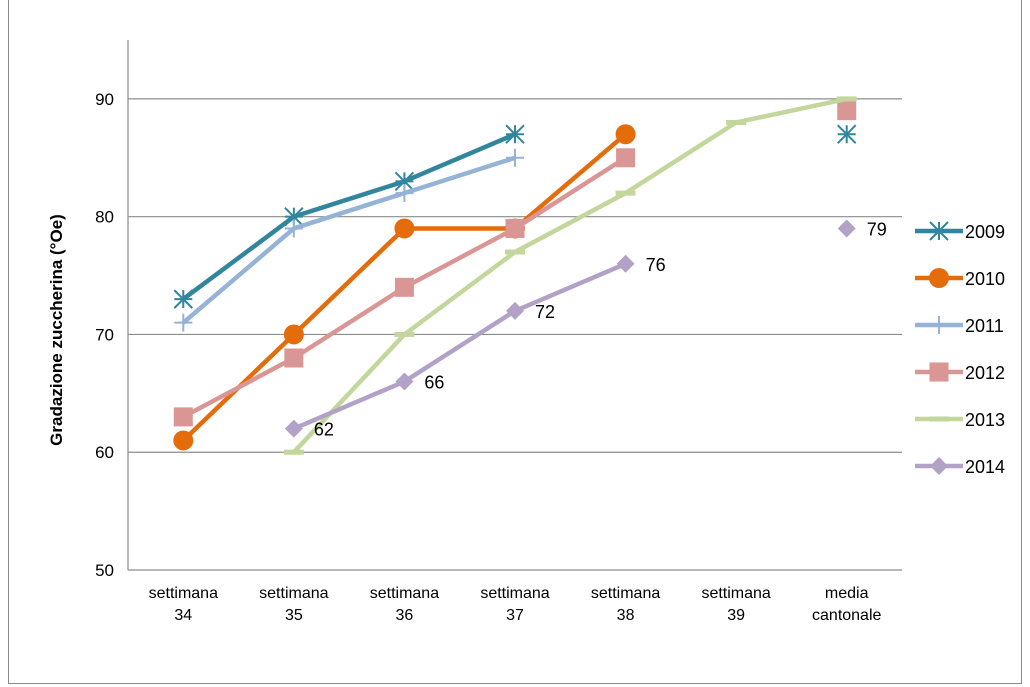 Image resolution: width=1030 pixels, height=687 pixels. What do you see at coordinates (293, 604) in the screenshot?
I see `x-tick-label: settimana 35` at bounding box center [293, 604].